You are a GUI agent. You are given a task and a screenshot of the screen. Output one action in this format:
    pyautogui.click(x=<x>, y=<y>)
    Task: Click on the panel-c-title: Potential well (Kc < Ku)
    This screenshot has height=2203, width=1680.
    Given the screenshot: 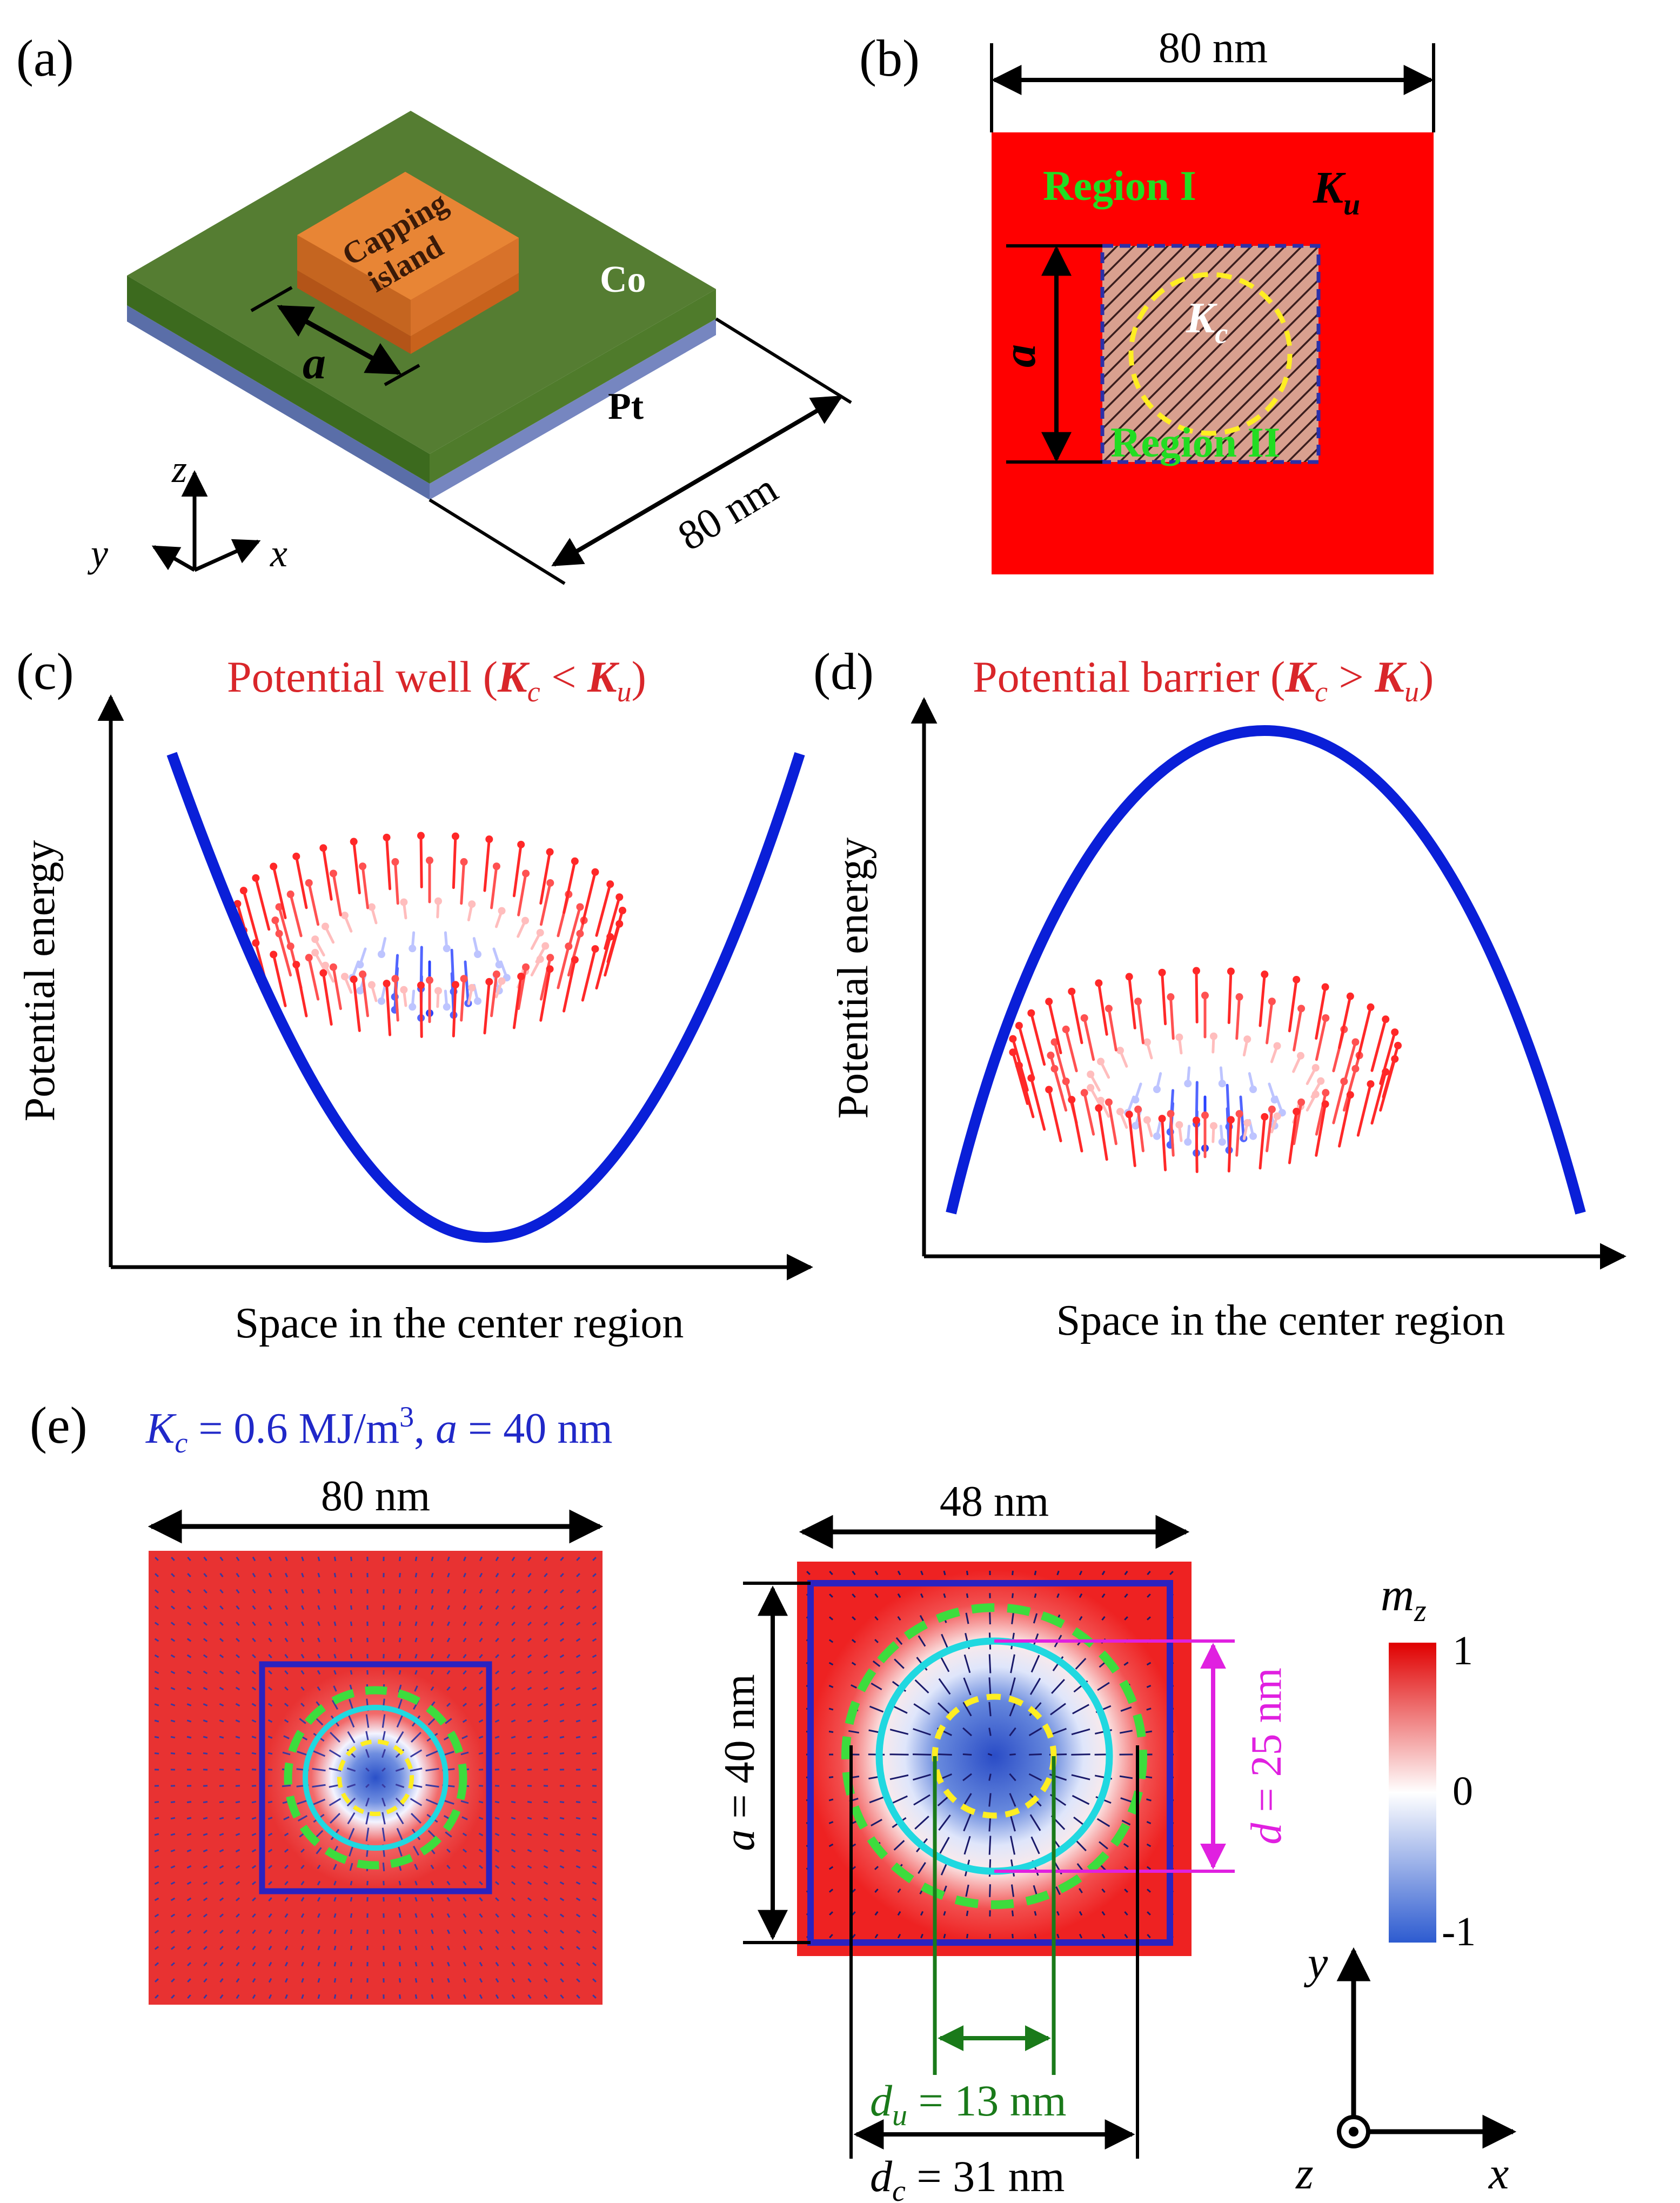 What is the action you would take?
    pyautogui.click(x=437, y=680)
    